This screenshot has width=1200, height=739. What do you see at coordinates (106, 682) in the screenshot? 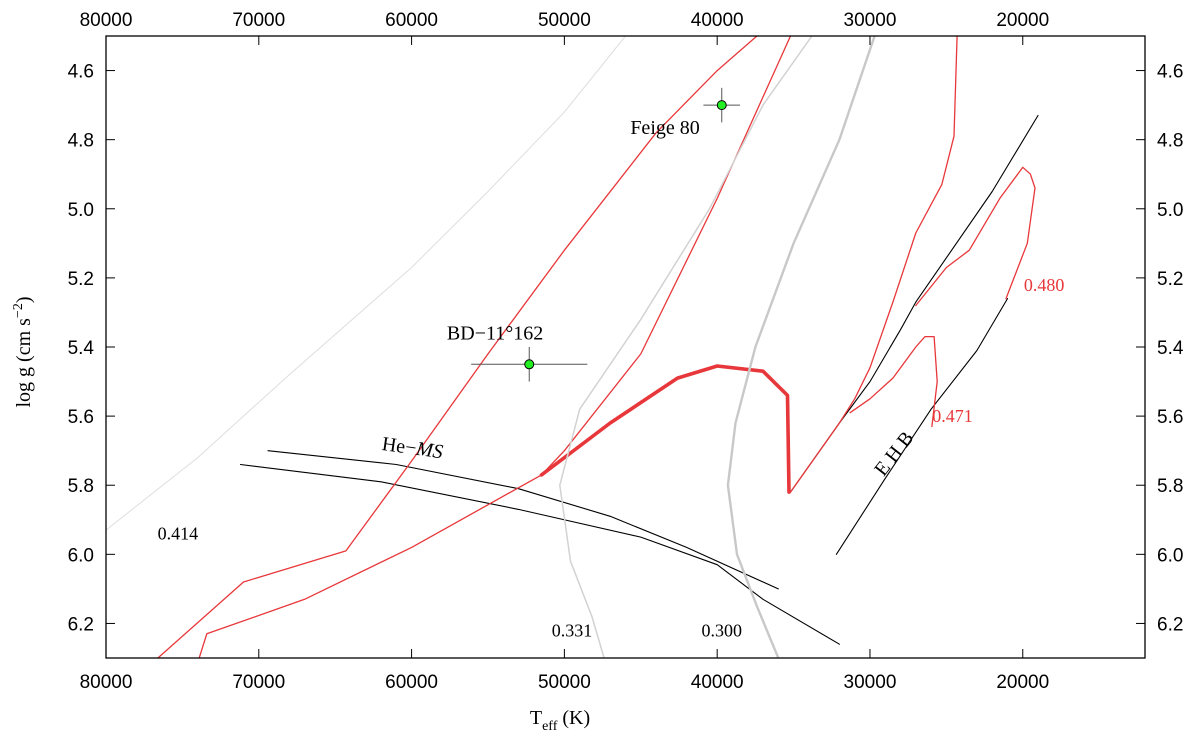
I see `x-tick-label-bottom: 80000` at bounding box center [106, 682].